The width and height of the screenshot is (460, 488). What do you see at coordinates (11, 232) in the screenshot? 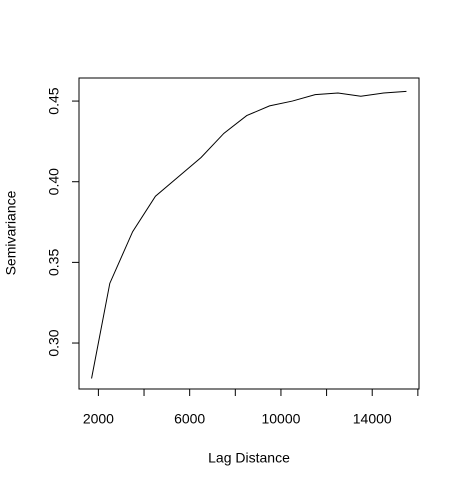
I see `y-axis-label: Semivariance` at bounding box center [11, 232].